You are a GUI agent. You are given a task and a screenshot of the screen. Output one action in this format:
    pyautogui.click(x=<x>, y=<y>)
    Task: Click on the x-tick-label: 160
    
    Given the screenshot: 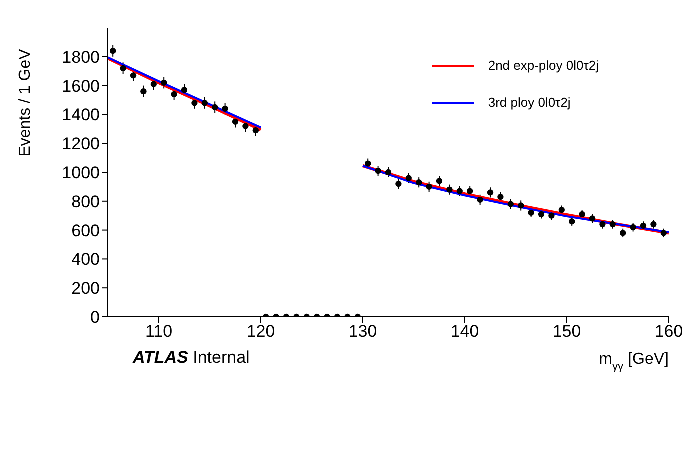 What is the action you would take?
    pyautogui.click(x=669, y=332)
    